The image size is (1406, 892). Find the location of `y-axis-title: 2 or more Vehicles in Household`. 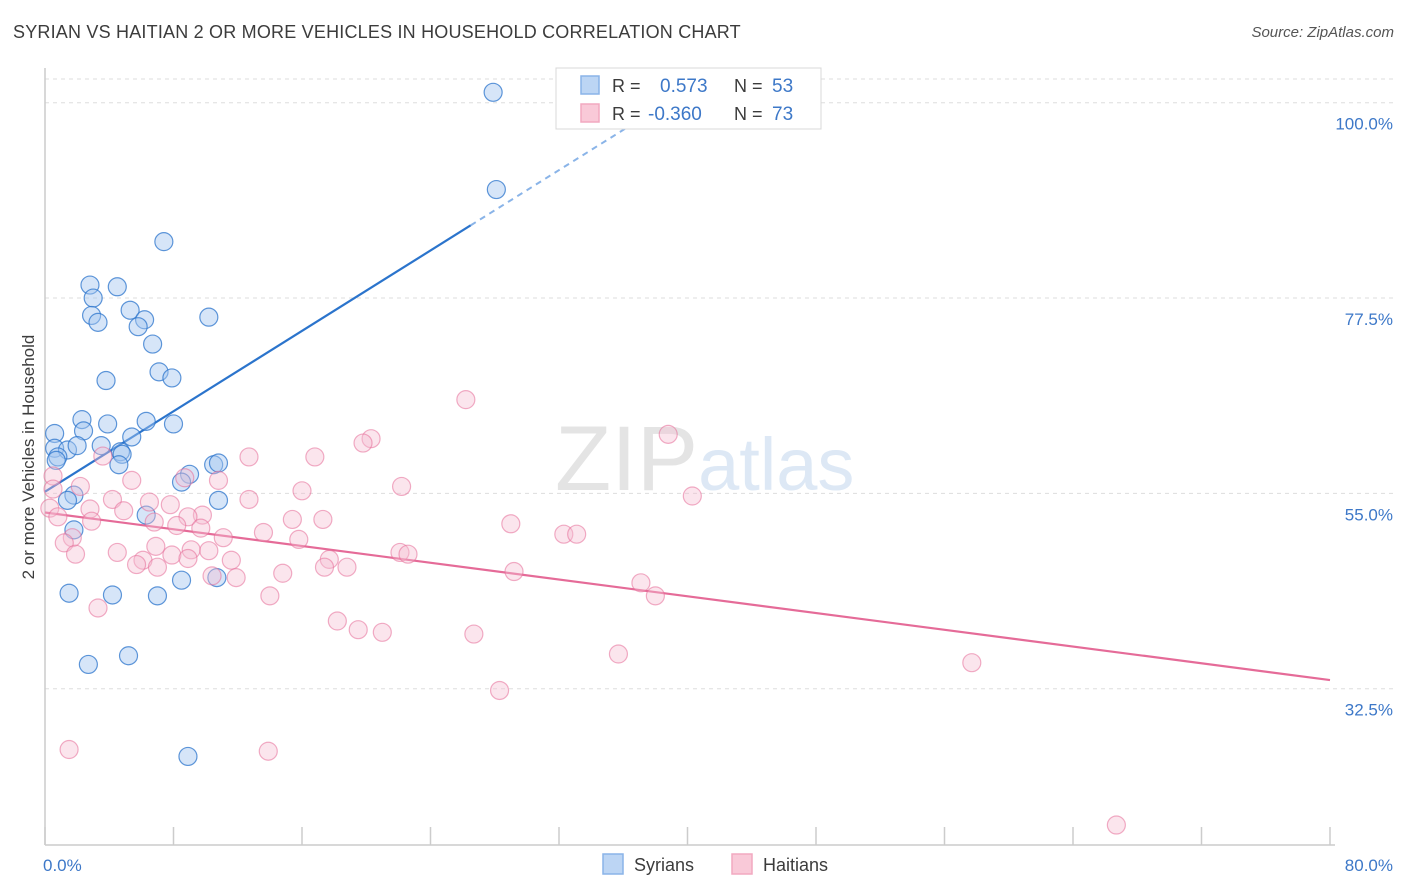

y-axis-title: 2 or more Vehicles in Household is located at coordinates (28, 457).